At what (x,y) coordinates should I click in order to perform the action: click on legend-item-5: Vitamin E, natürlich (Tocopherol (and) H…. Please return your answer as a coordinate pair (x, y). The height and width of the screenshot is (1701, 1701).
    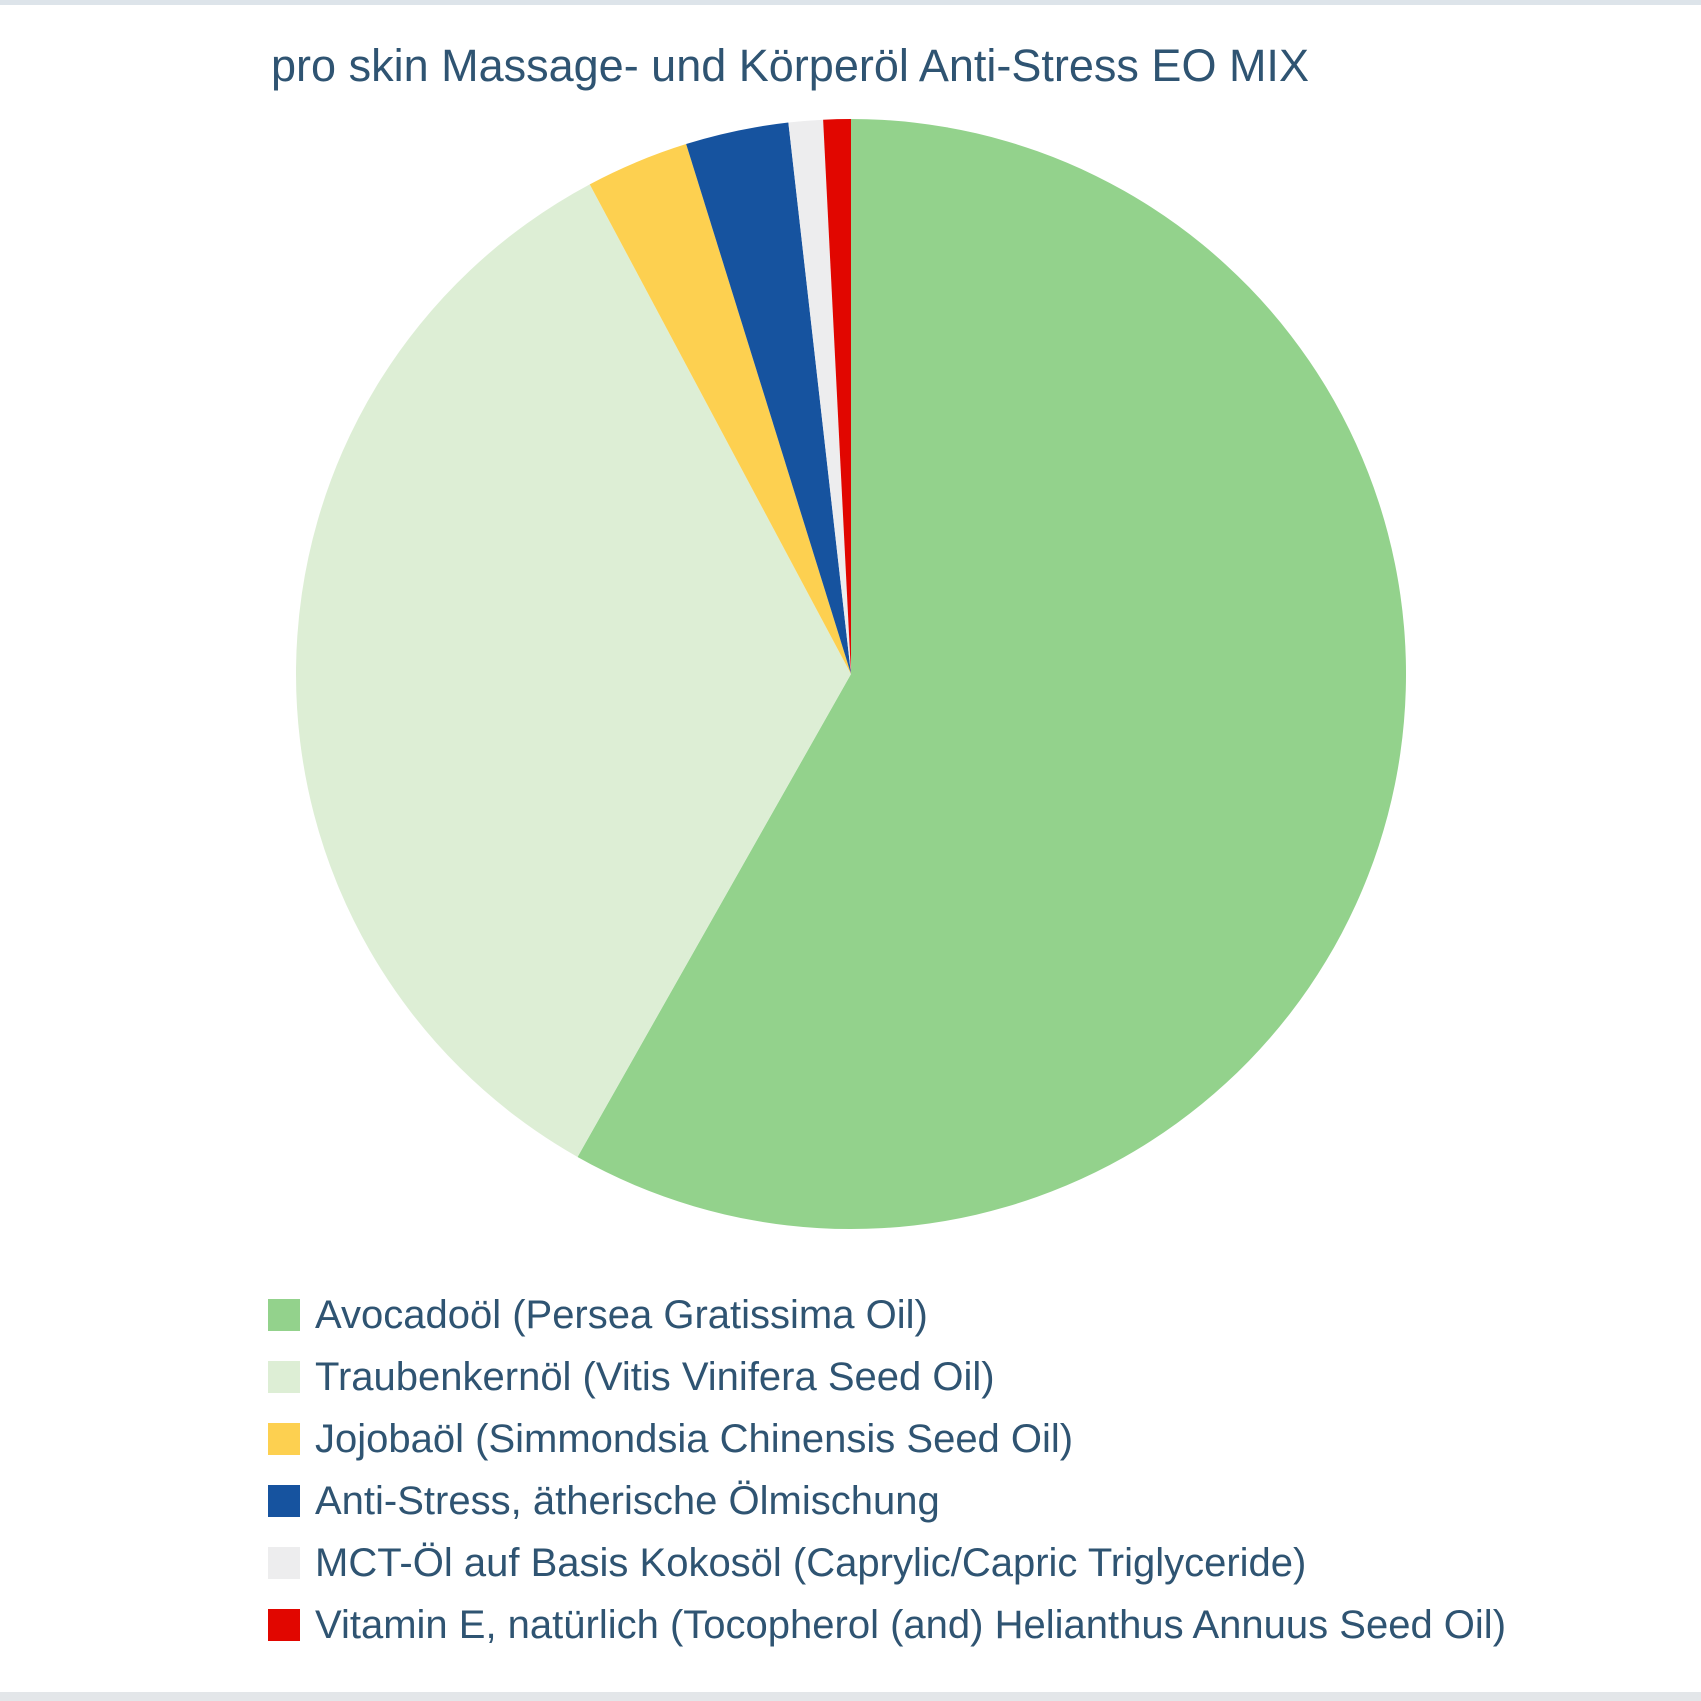
    Looking at the image, I should click on (887, 1625).